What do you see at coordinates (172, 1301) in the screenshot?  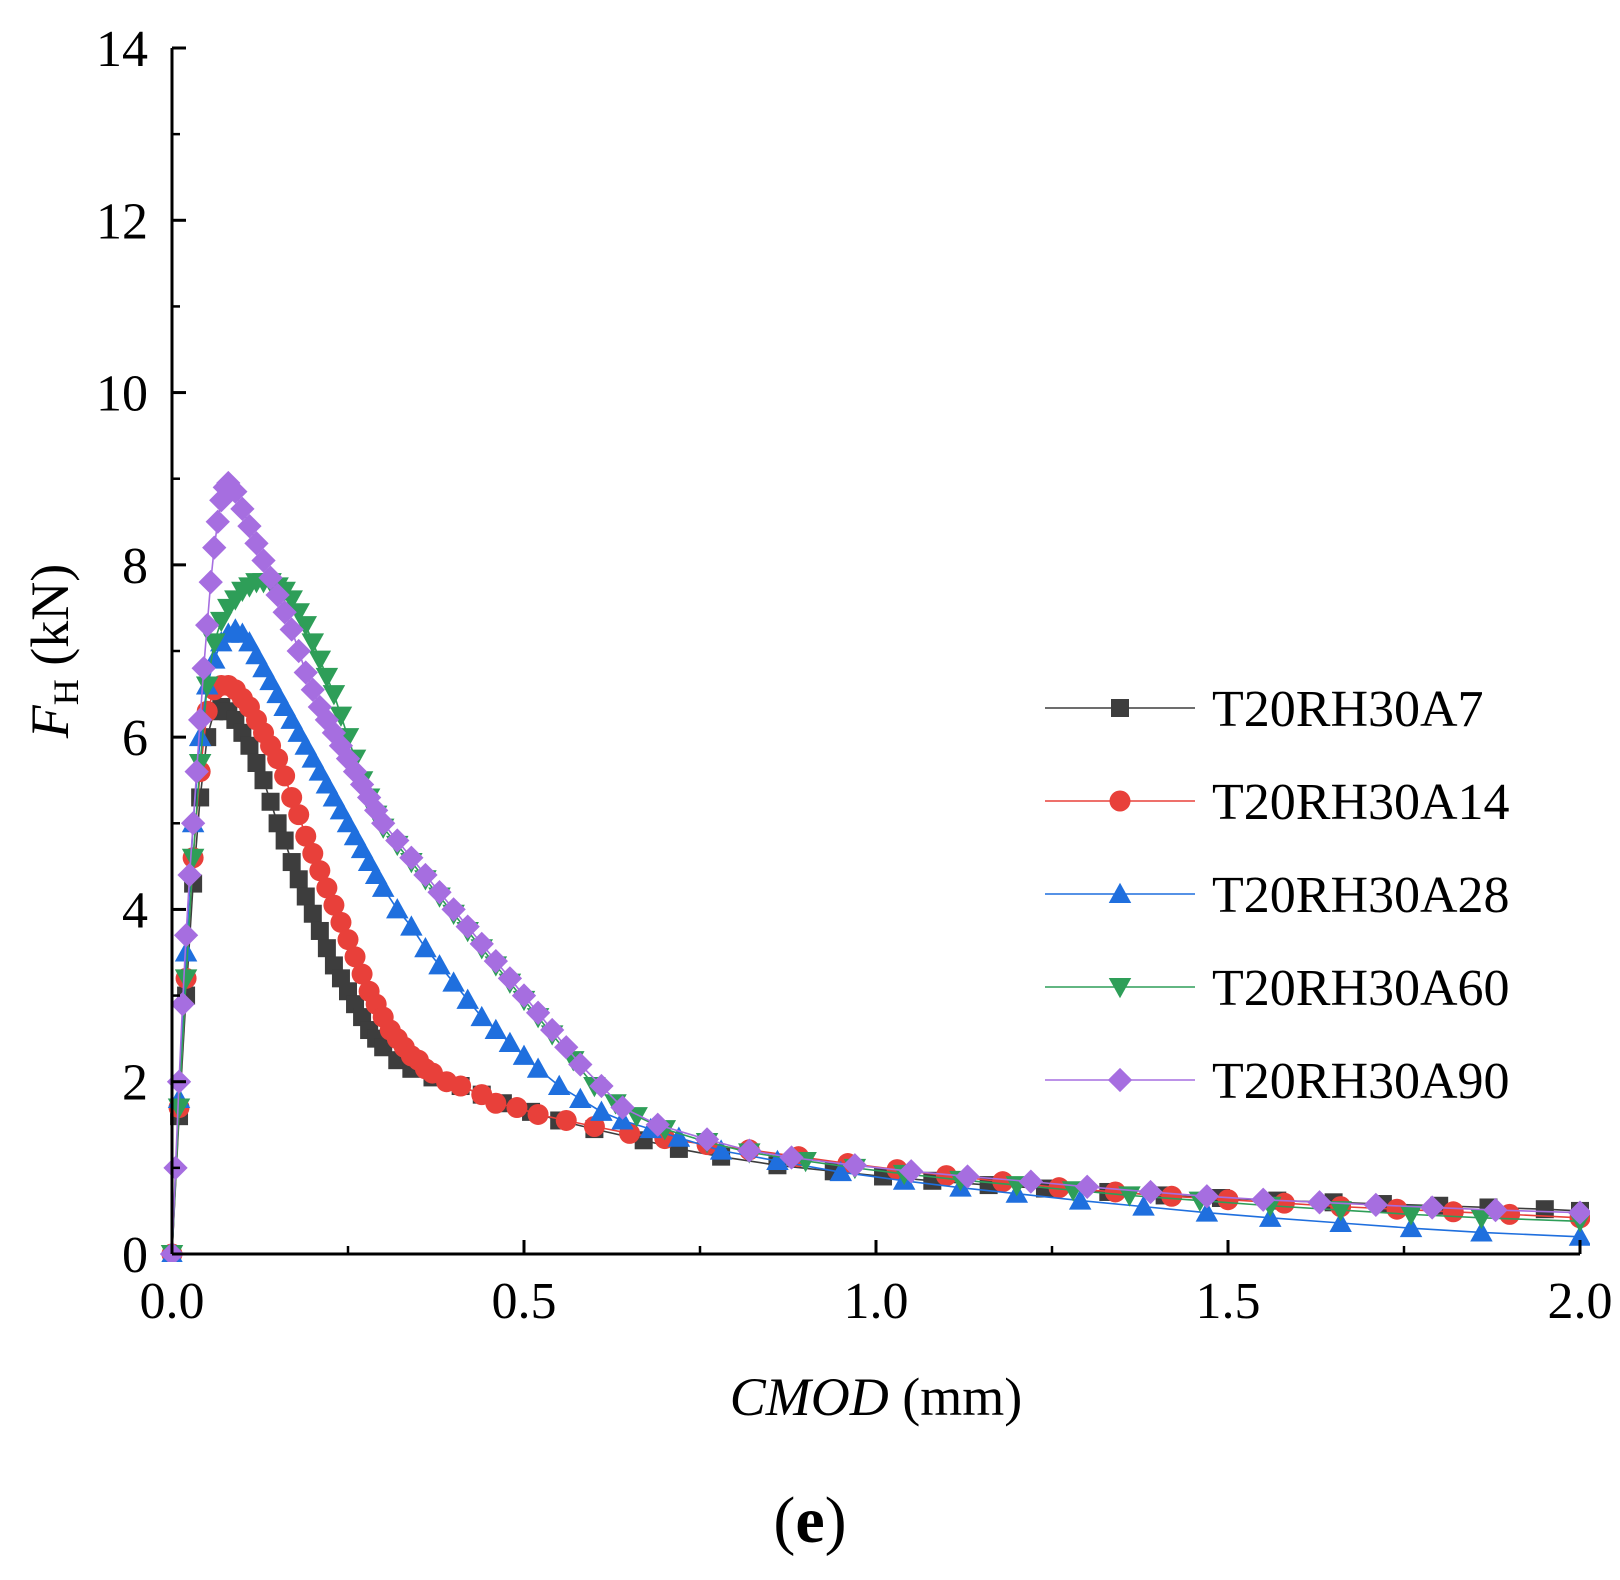 I see `x-tick-label: 0.0` at bounding box center [172, 1301].